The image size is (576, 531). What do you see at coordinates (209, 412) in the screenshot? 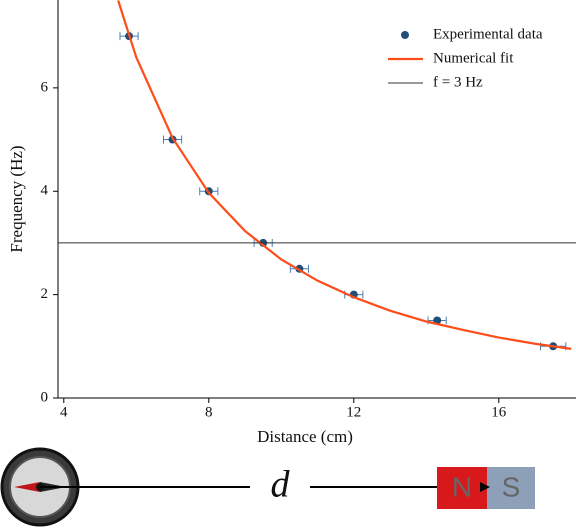
I see `x-tick-label: 8` at bounding box center [209, 412].